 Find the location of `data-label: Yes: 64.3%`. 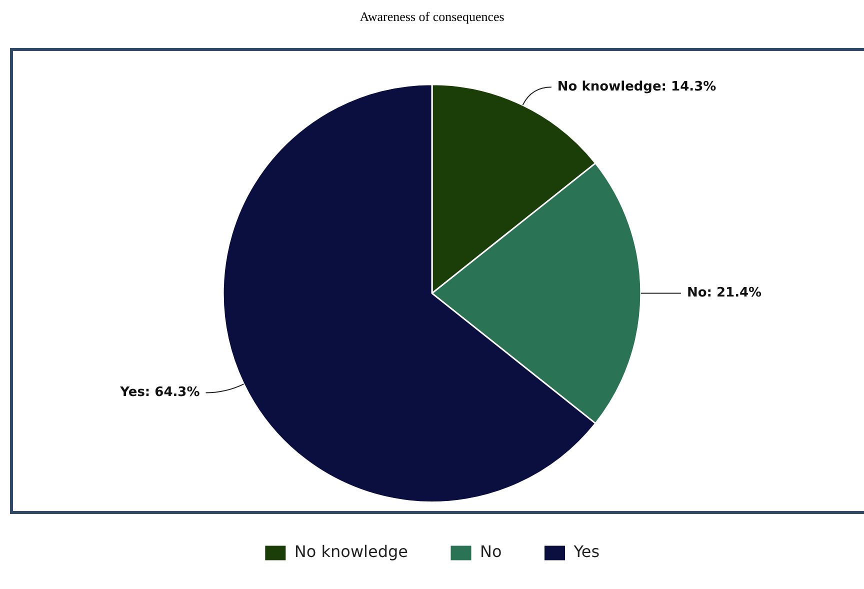

data-label: Yes: 64.3% is located at coordinates (159, 392).